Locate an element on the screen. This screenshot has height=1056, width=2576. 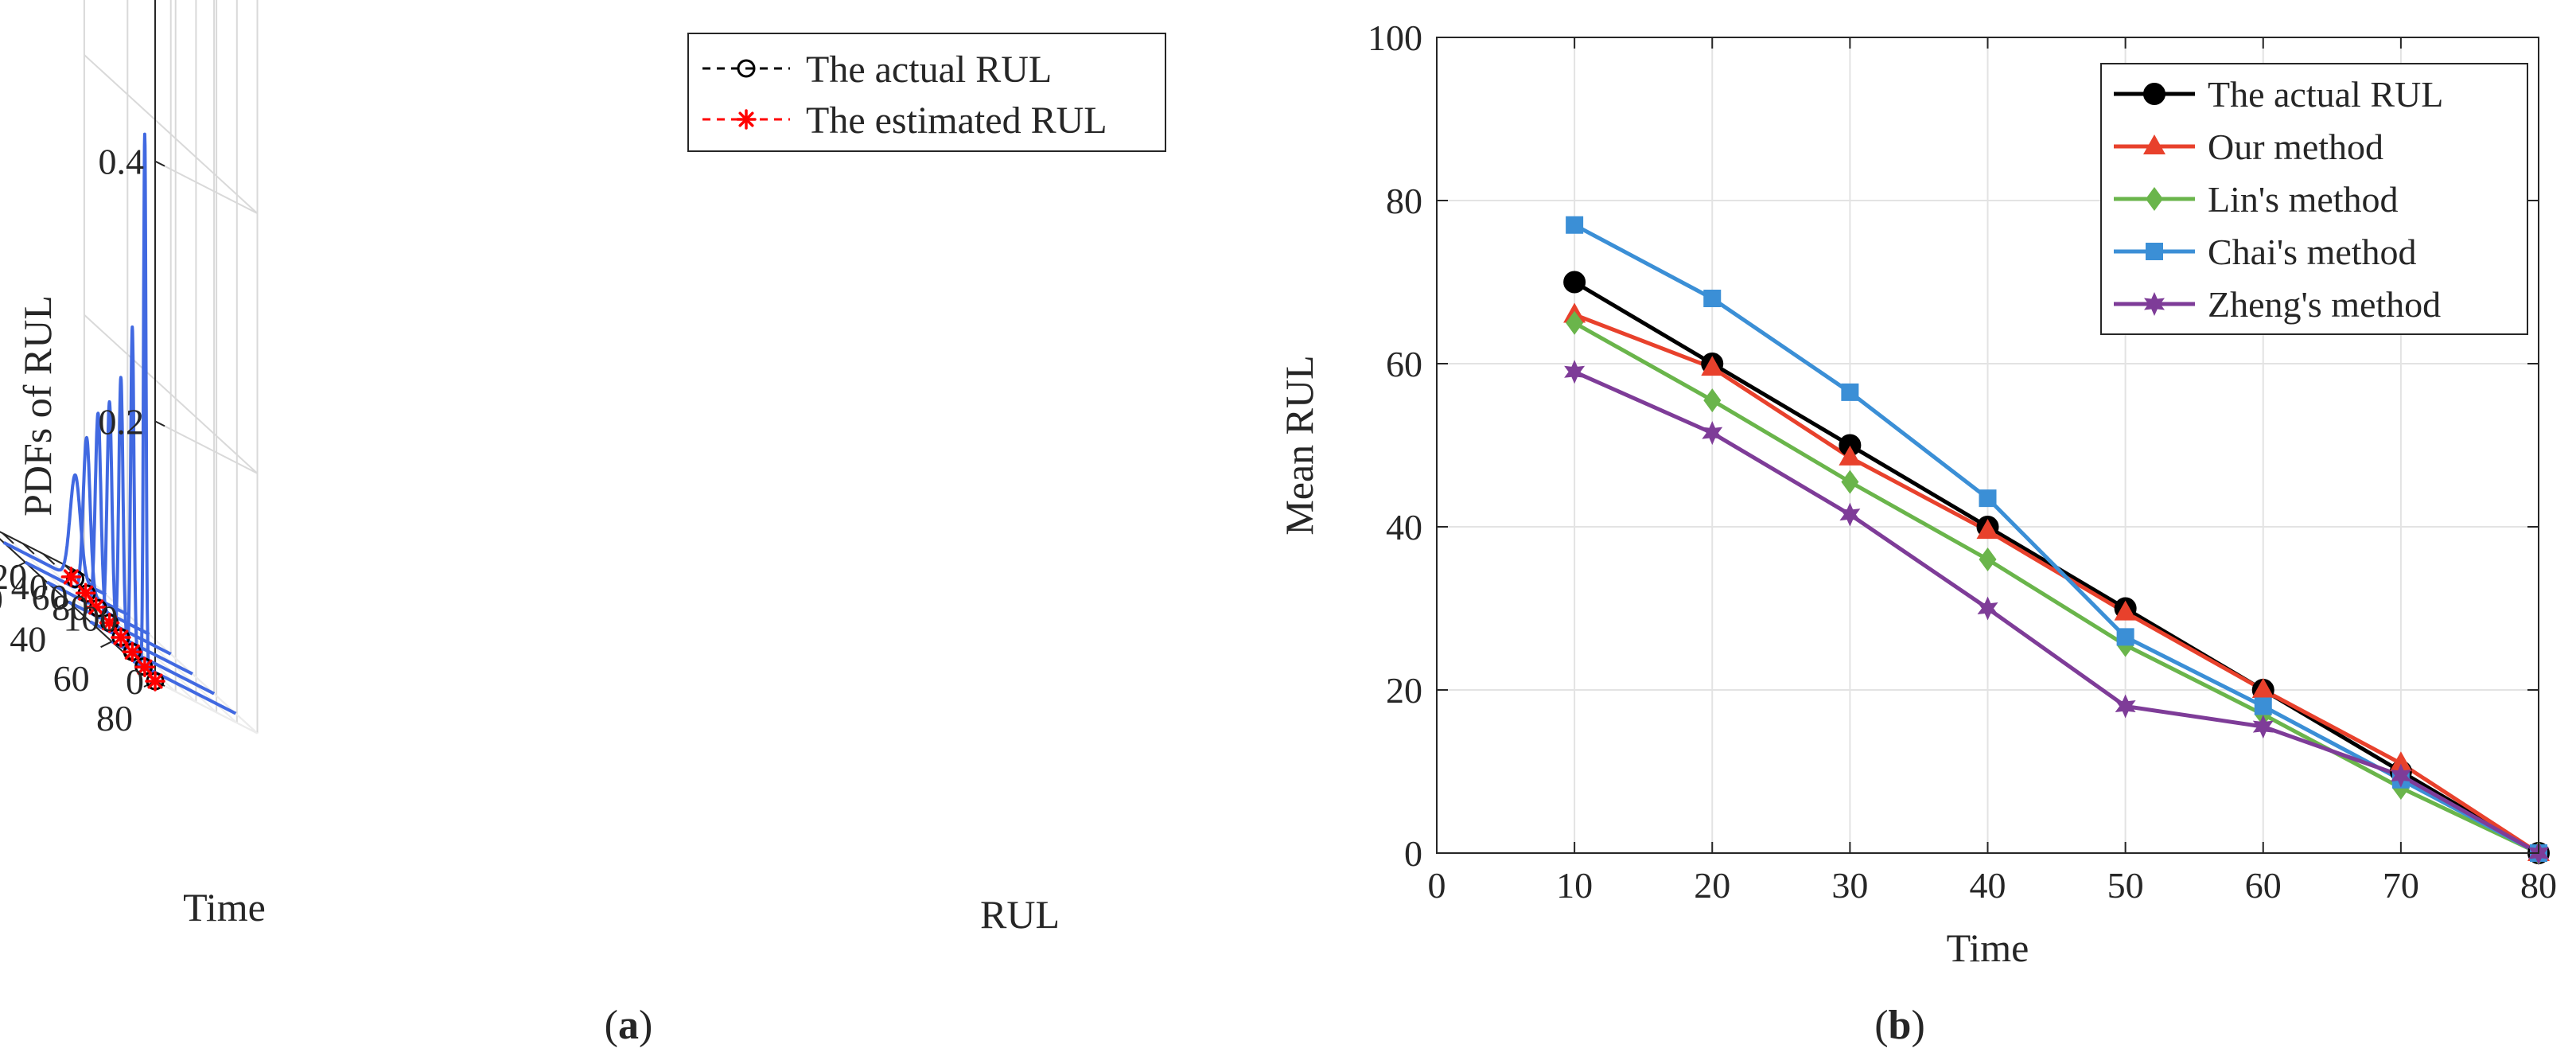
legend-label: Our method is located at coordinates (2296, 147).